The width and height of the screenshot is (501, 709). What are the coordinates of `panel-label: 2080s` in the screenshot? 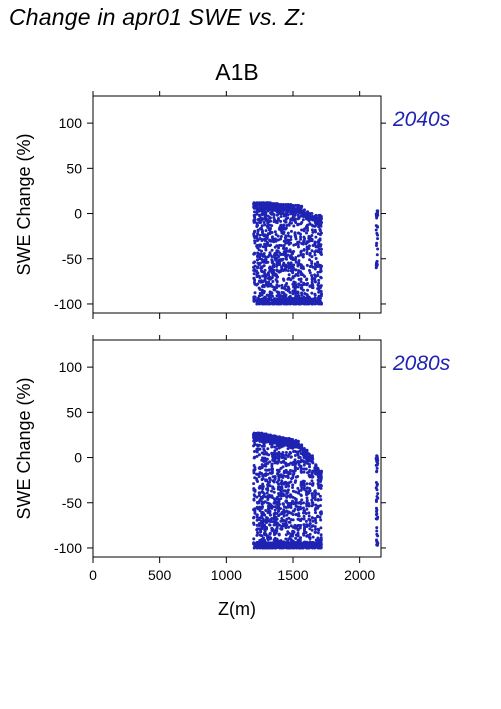 It's located at (421, 363).